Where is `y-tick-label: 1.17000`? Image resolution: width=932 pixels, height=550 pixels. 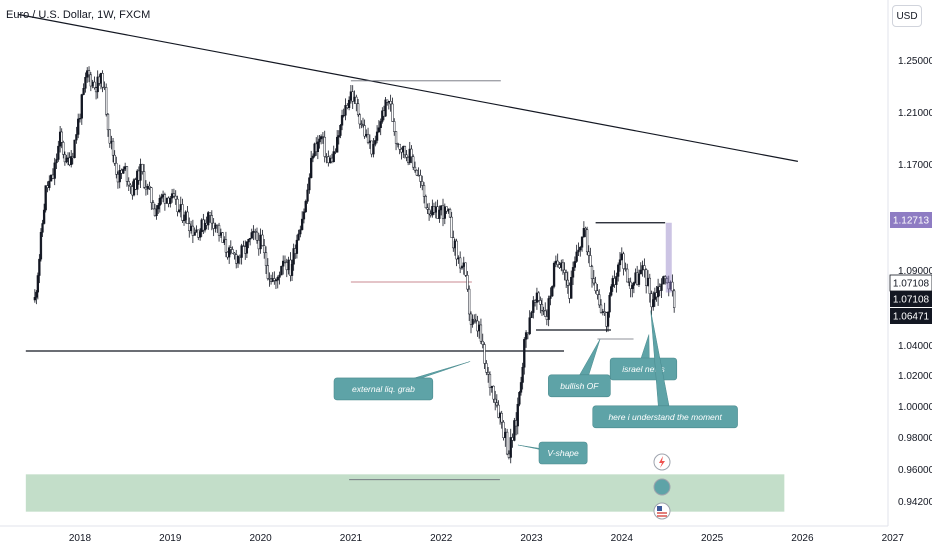
y-tick-label: 1.17000 is located at coordinates (915, 165).